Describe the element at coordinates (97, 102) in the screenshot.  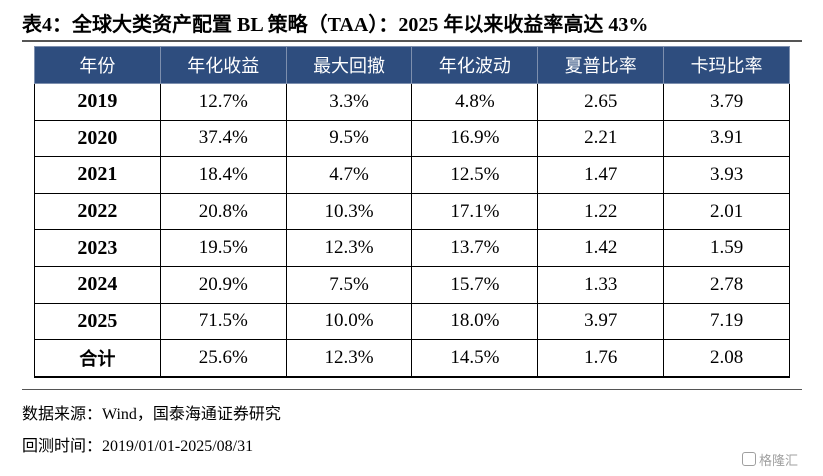
I see `cell-year: 2019` at that location.